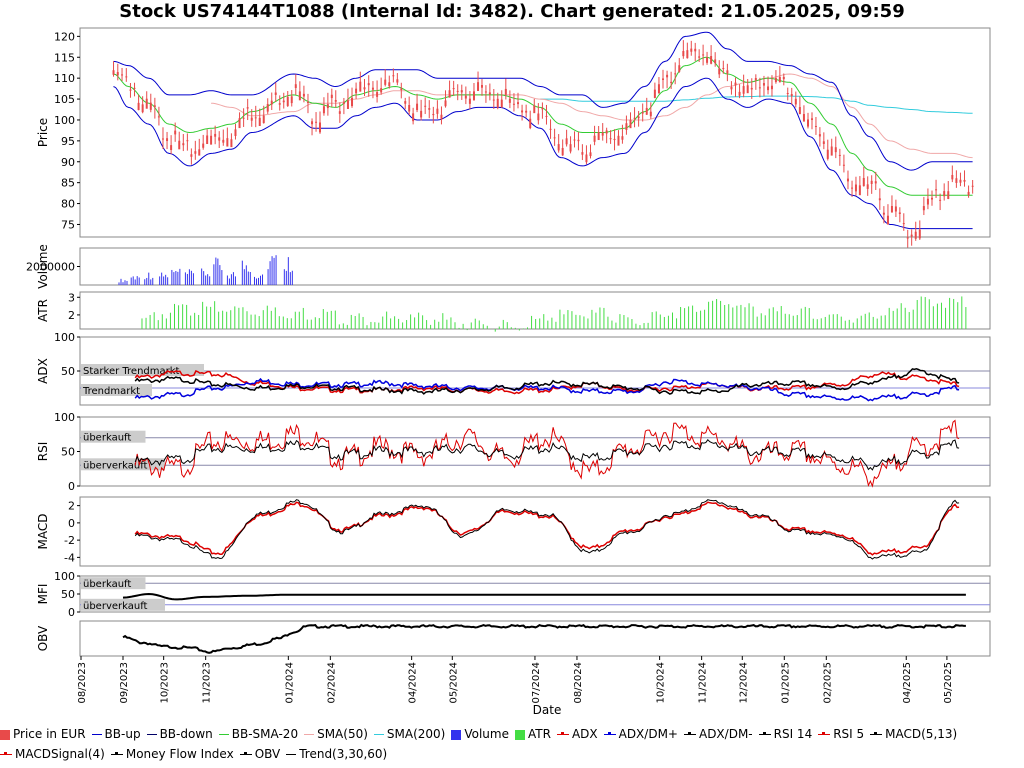 This screenshot has width=1024, height=768. What do you see at coordinates (409, 734) in the screenshot?
I see `legend-item: SMA(200)` at bounding box center [409, 734].